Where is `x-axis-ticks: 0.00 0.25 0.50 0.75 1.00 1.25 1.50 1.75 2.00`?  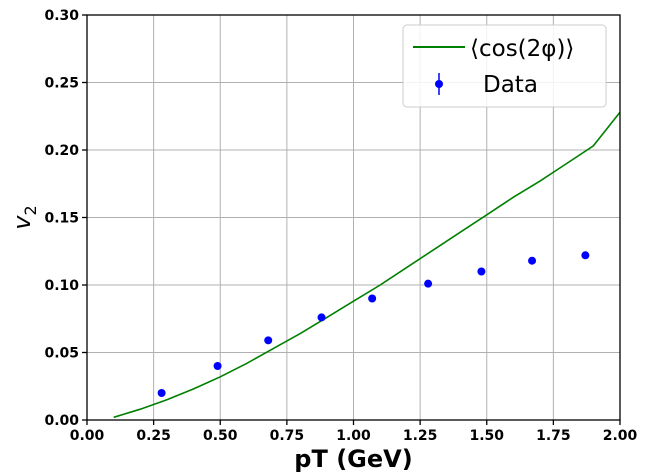 x-axis-ticks: 0.00 0.25 0.50 0.75 1.00 1.25 1.50 1.75 2.00 is located at coordinates (354, 432).